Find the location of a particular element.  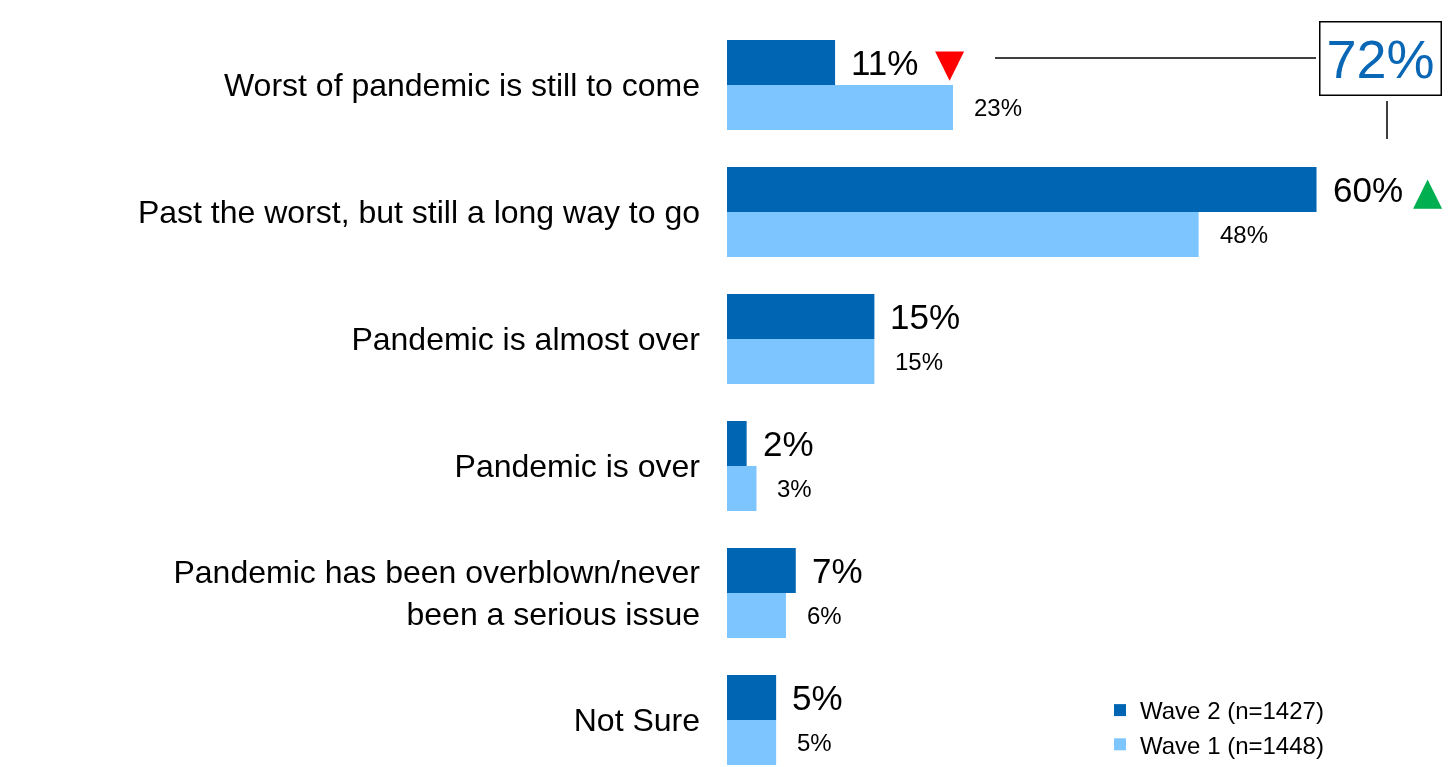

data-label: 11% is located at coordinates (885, 62).